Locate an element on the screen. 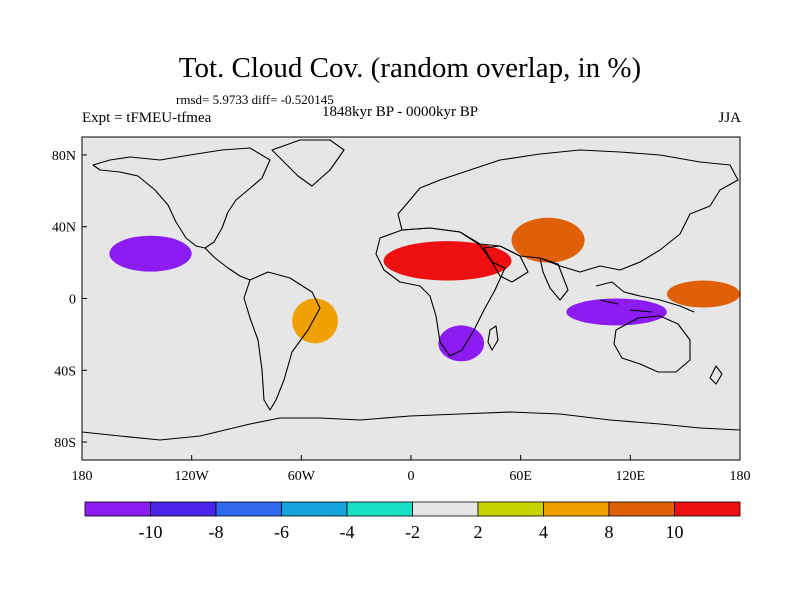 The width and height of the screenshot is (800, 600). y-tick-label: 40S is located at coordinates (65, 371).